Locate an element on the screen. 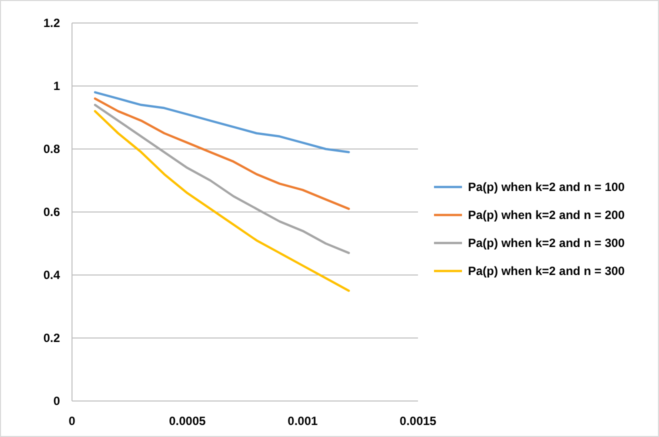 The width and height of the screenshot is (659, 437). y-tick-label: 0.4 is located at coordinates (51, 275).